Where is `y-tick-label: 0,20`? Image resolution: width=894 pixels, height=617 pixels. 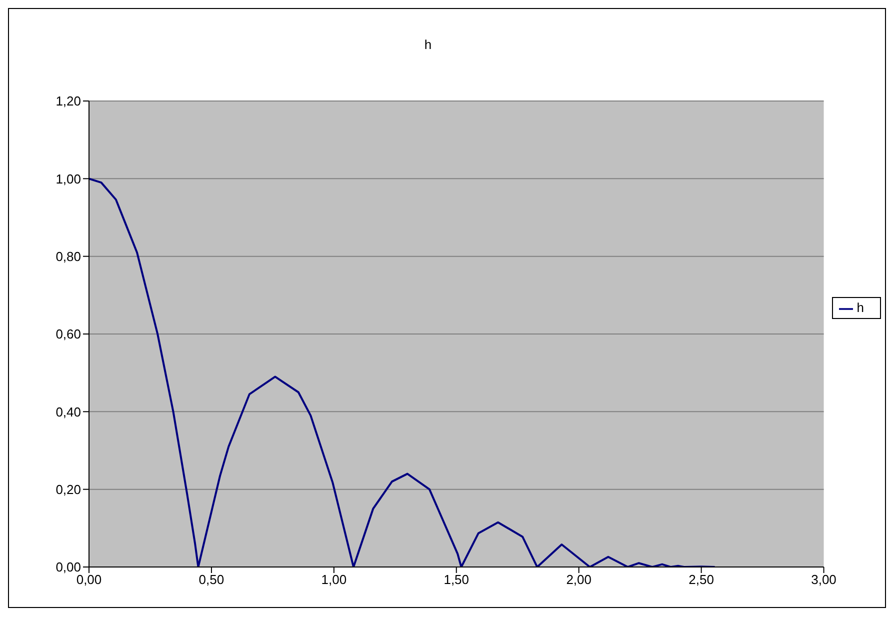
y-tick-label: 0,20 is located at coordinates (68, 489).